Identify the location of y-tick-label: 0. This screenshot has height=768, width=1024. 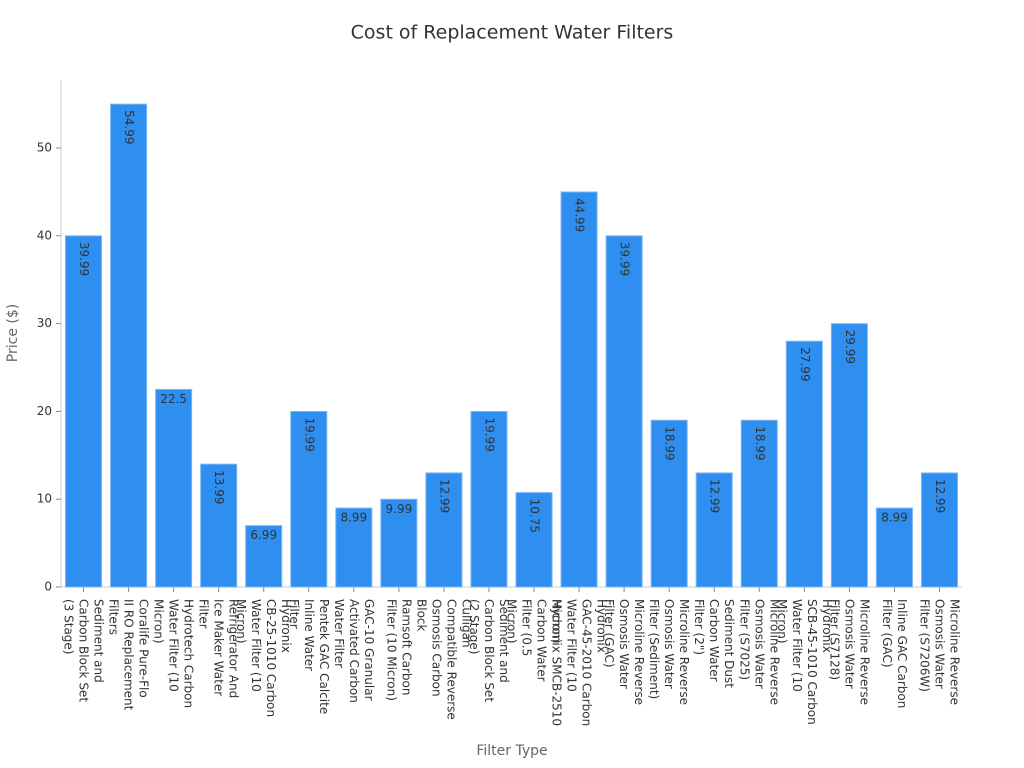
(48, 587).